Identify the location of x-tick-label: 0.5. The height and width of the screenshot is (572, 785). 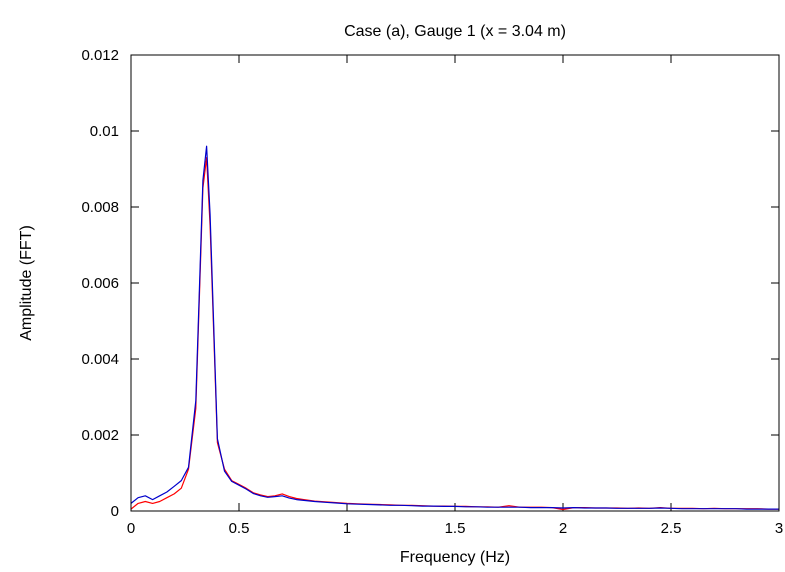
(239, 528).